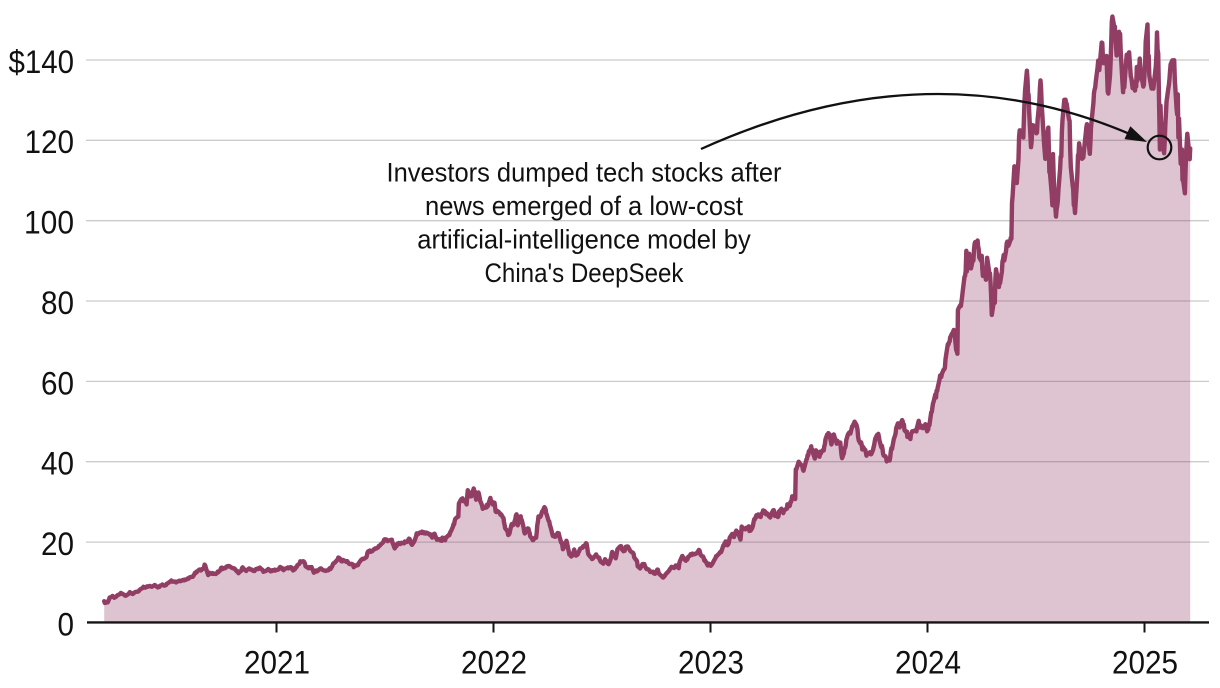  What do you see at coordinates (57, 464) in the screenshot?
I see `svg-text: 40` at bounding box center [57, 464].